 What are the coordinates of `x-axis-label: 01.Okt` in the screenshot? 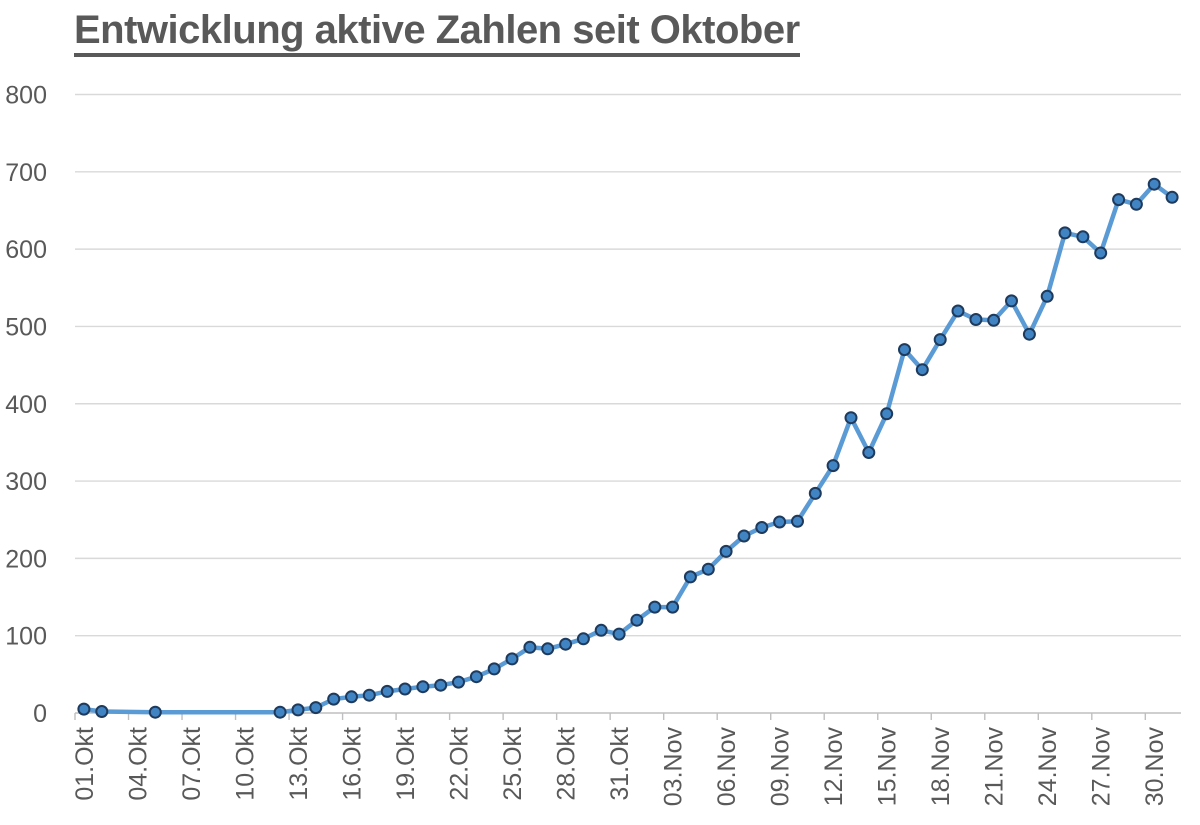 It's located at (85, 764).